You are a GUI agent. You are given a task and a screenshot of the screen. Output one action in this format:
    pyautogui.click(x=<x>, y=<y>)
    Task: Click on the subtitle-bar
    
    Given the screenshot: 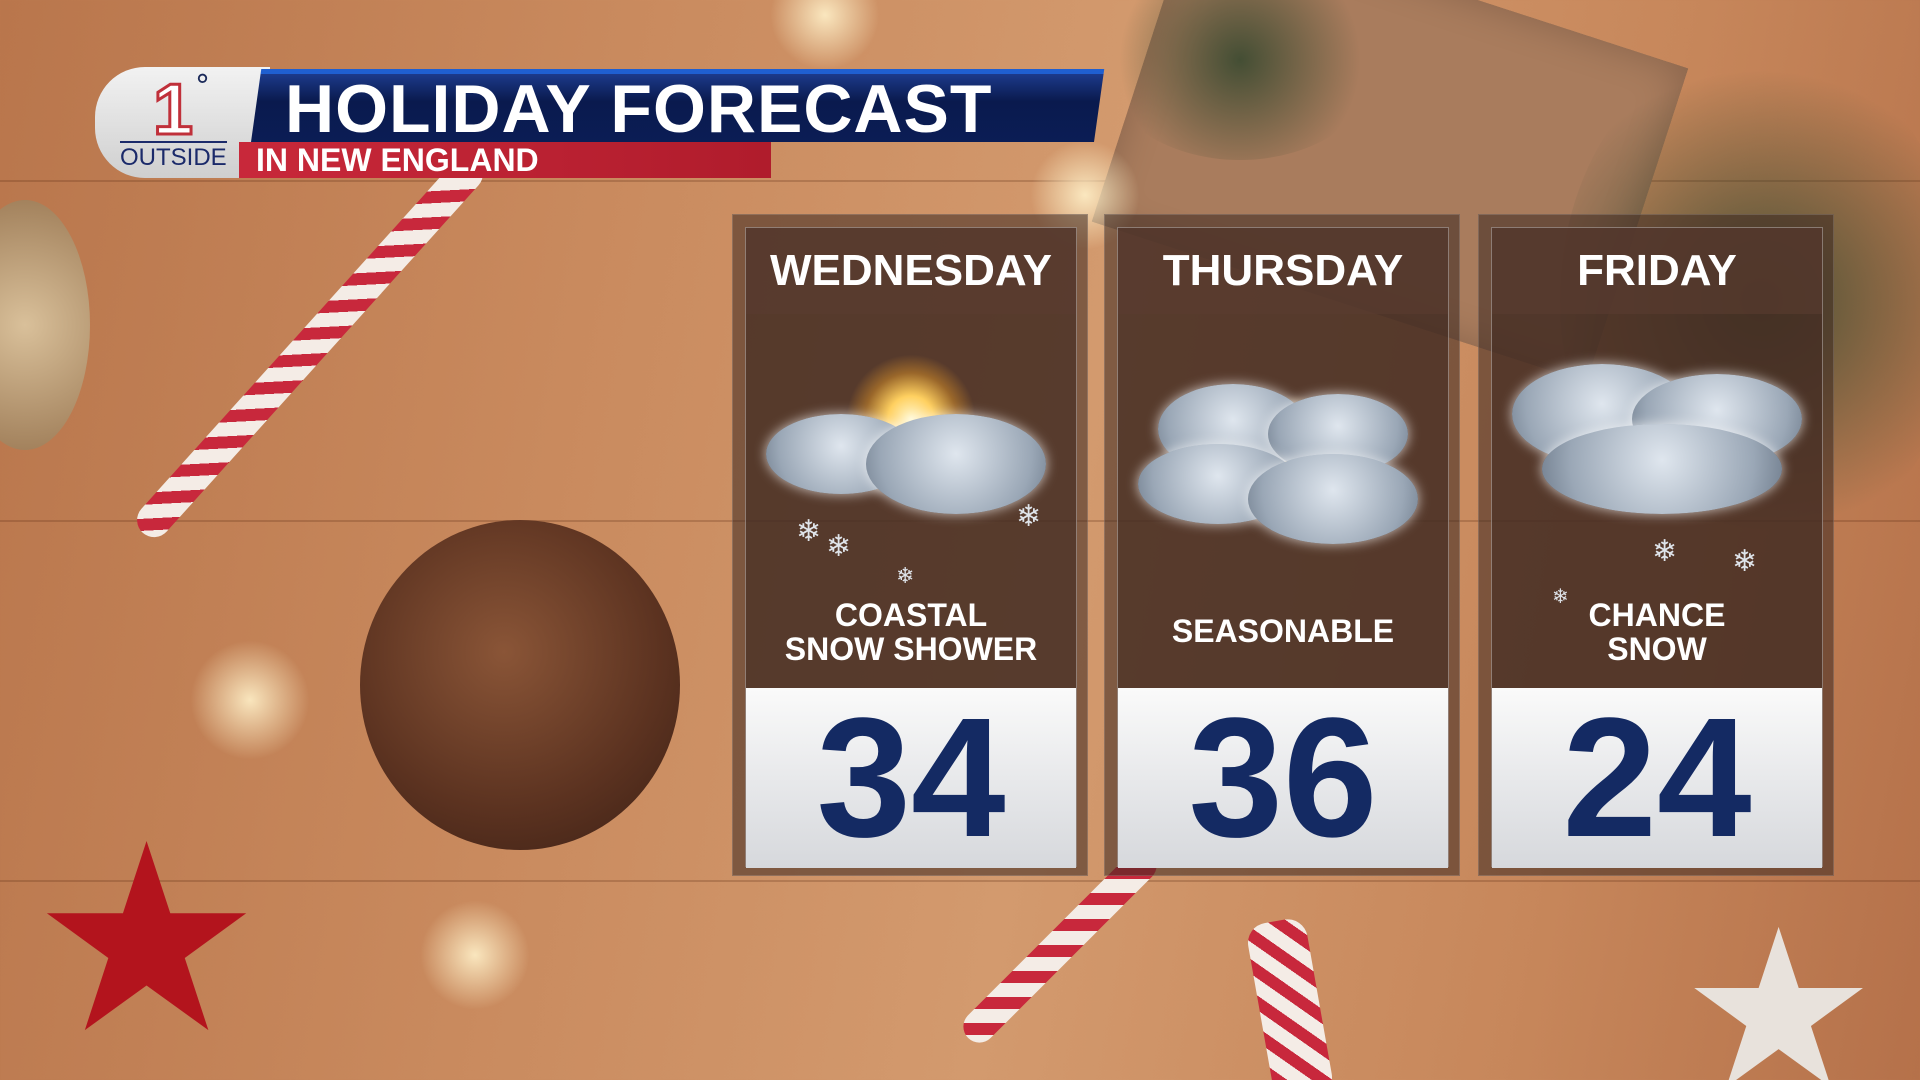 What is the action you would take?
    pyautogui.click(x=505, y=160)
    